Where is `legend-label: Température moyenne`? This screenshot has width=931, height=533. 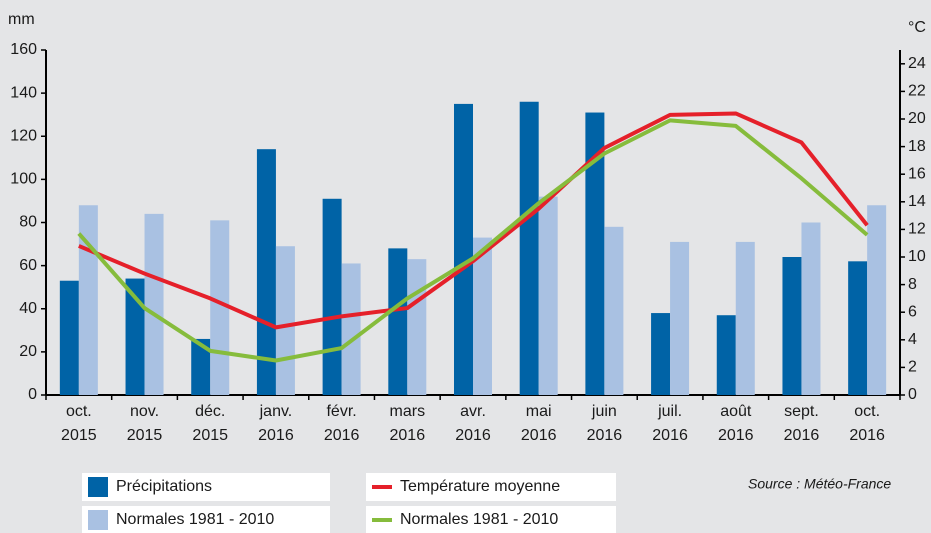 legend-label: Température moyenne is located at coordinates (480, 486).